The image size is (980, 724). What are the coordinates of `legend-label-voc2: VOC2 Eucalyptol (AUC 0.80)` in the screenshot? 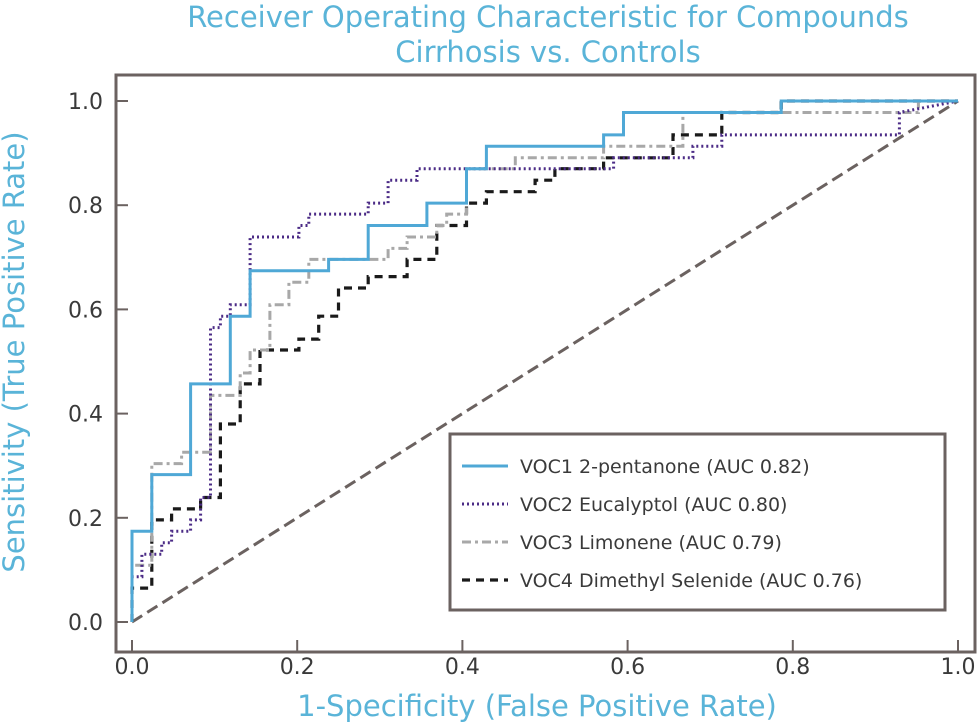 It's located at (653, 505).